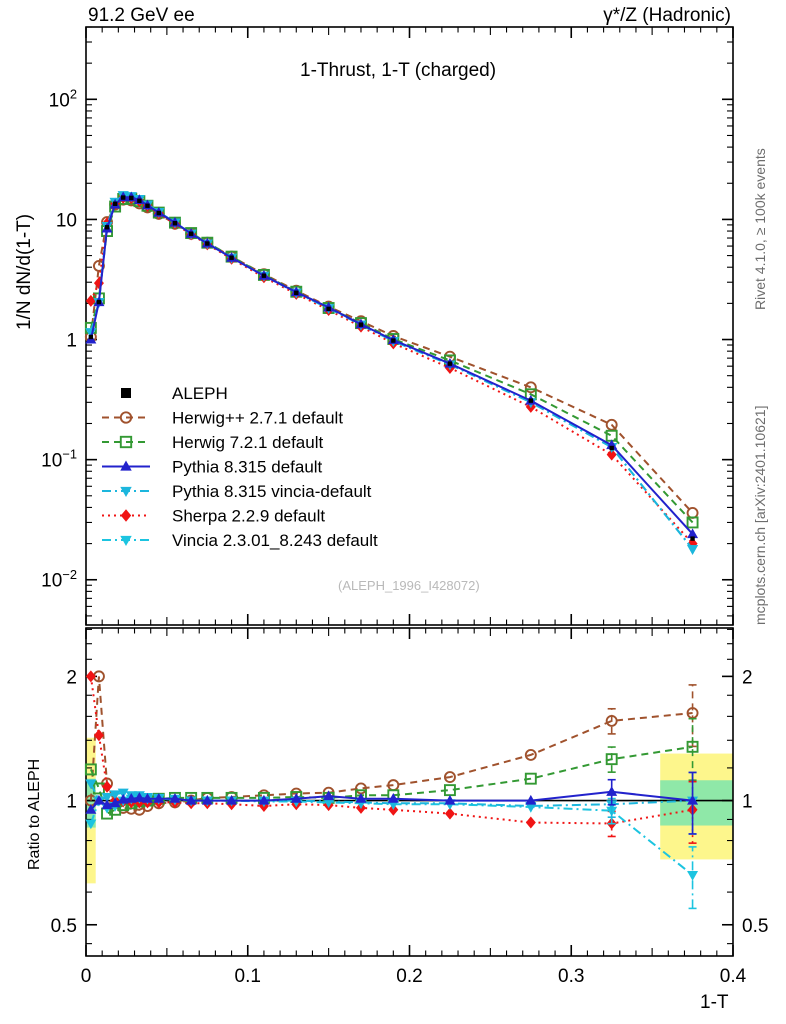 The height and width of the screenshot is (1024, 786). I want to click on svg-text: 0, so click(86, 976).